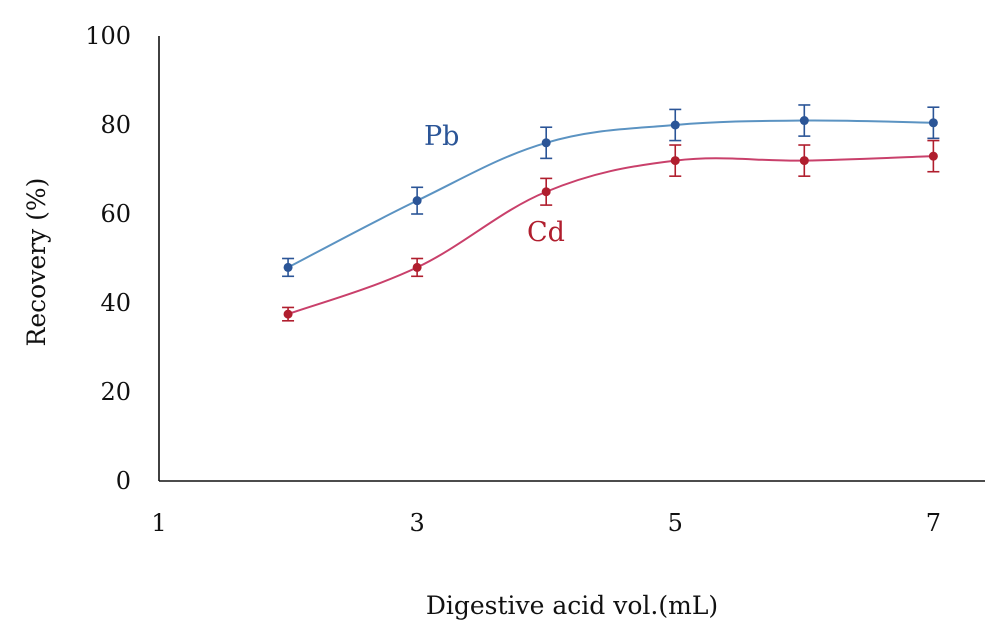 The width and height of the screenshot is (1000, 643). What do you see at coordinates (546, 232) in the screenshot?
I see `series-label-cd: Cd` at bounding box center [546, 232].